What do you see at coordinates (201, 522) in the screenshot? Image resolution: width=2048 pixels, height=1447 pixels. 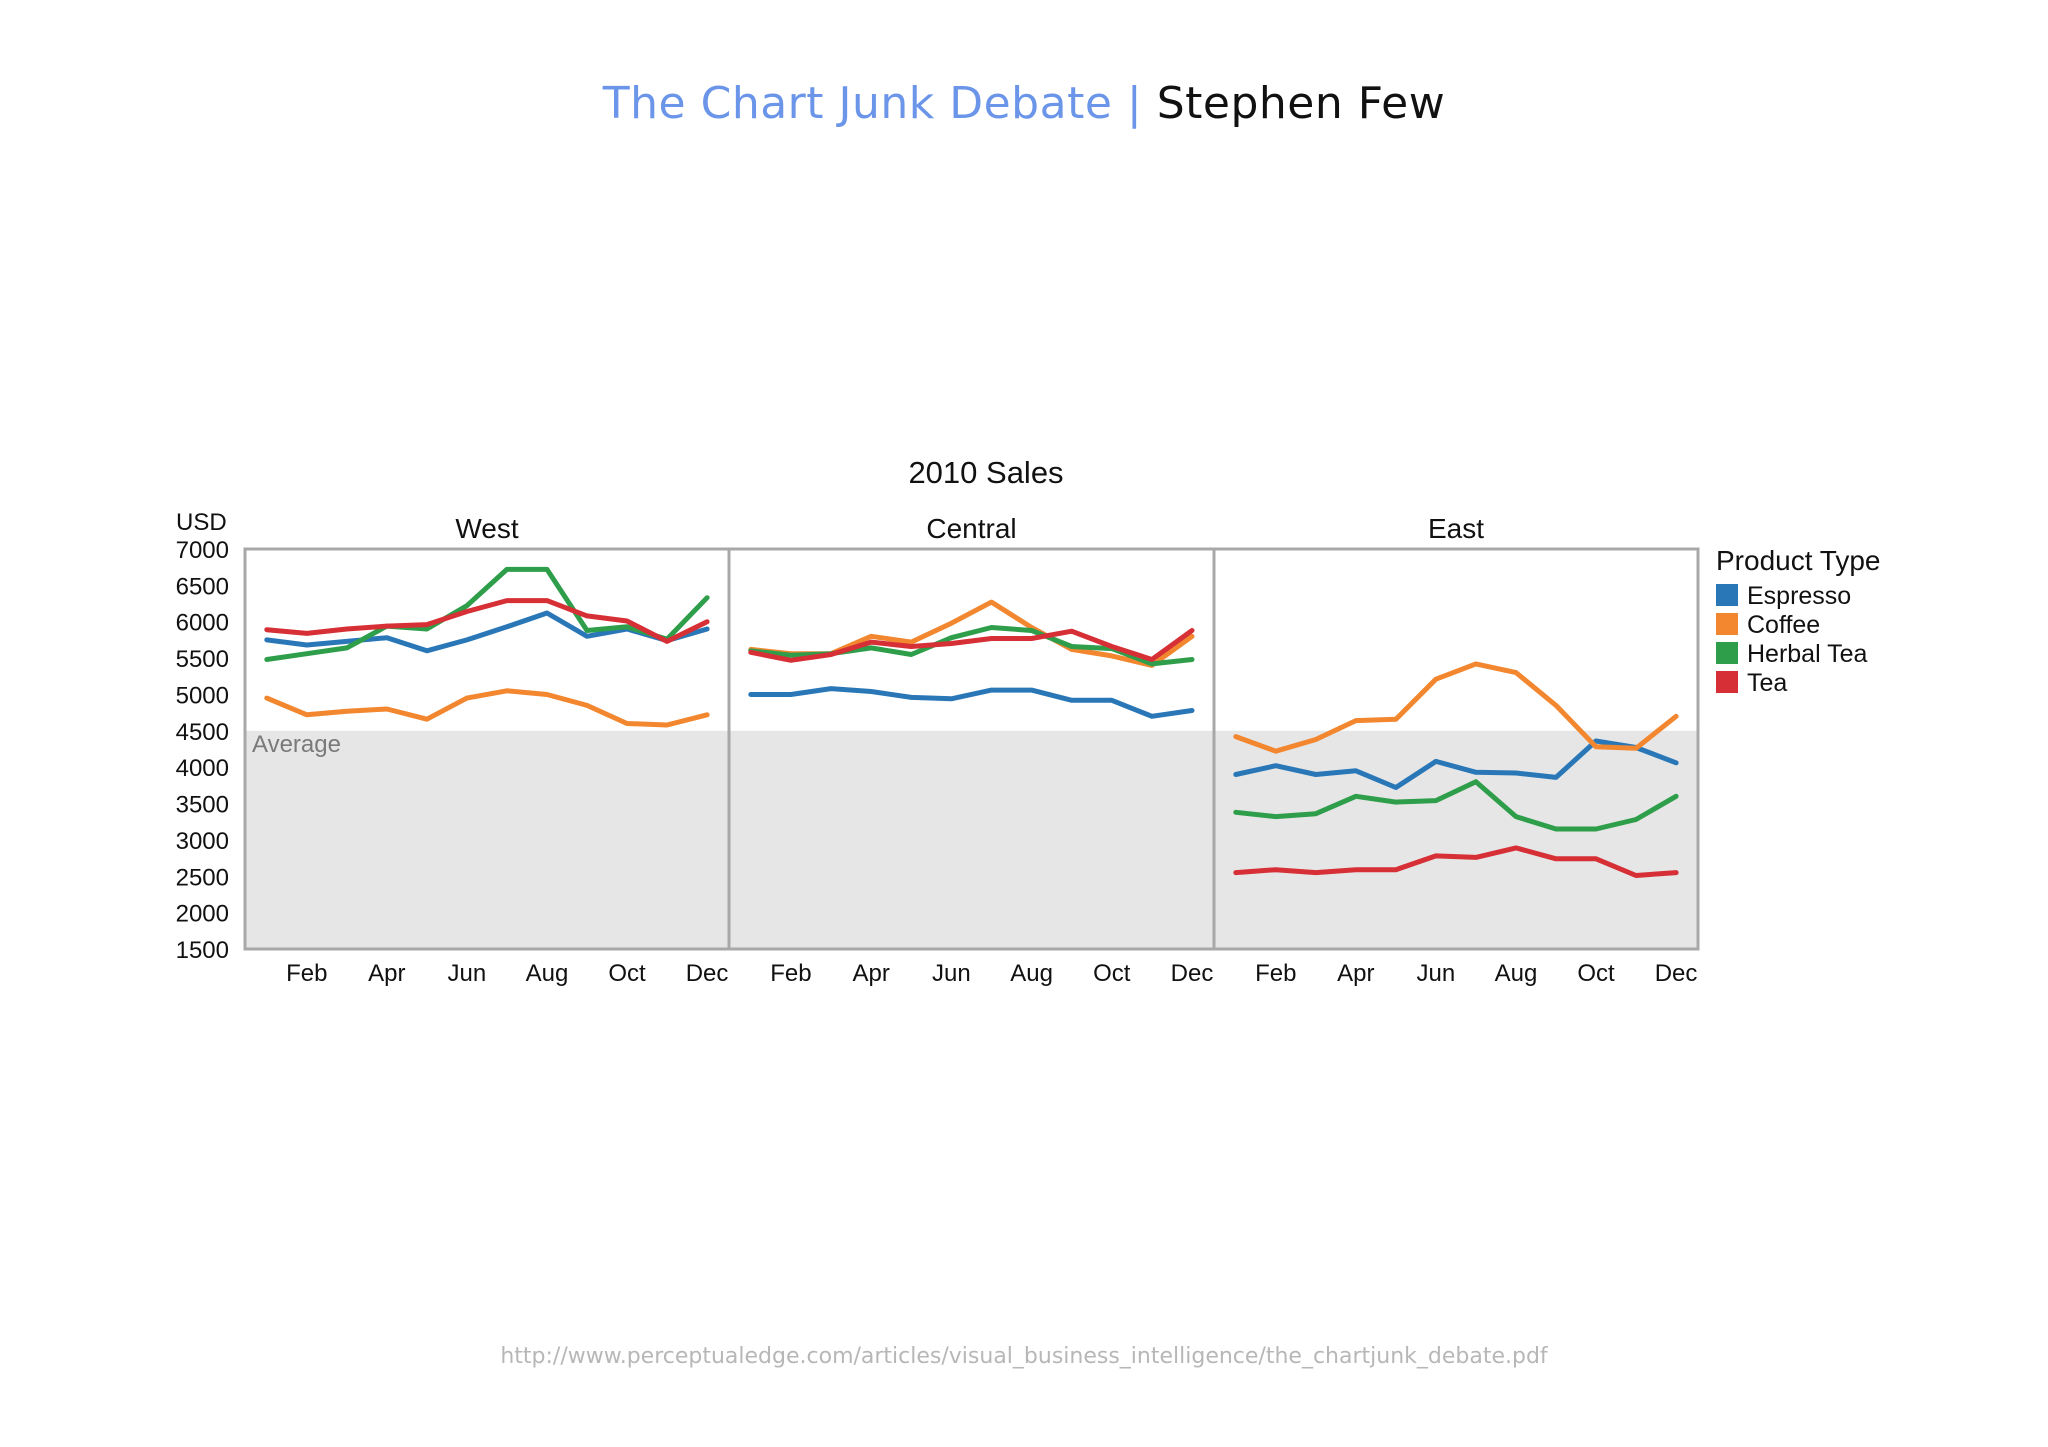 I see `y-axis-label: USD` at bounding box center [201, 522].